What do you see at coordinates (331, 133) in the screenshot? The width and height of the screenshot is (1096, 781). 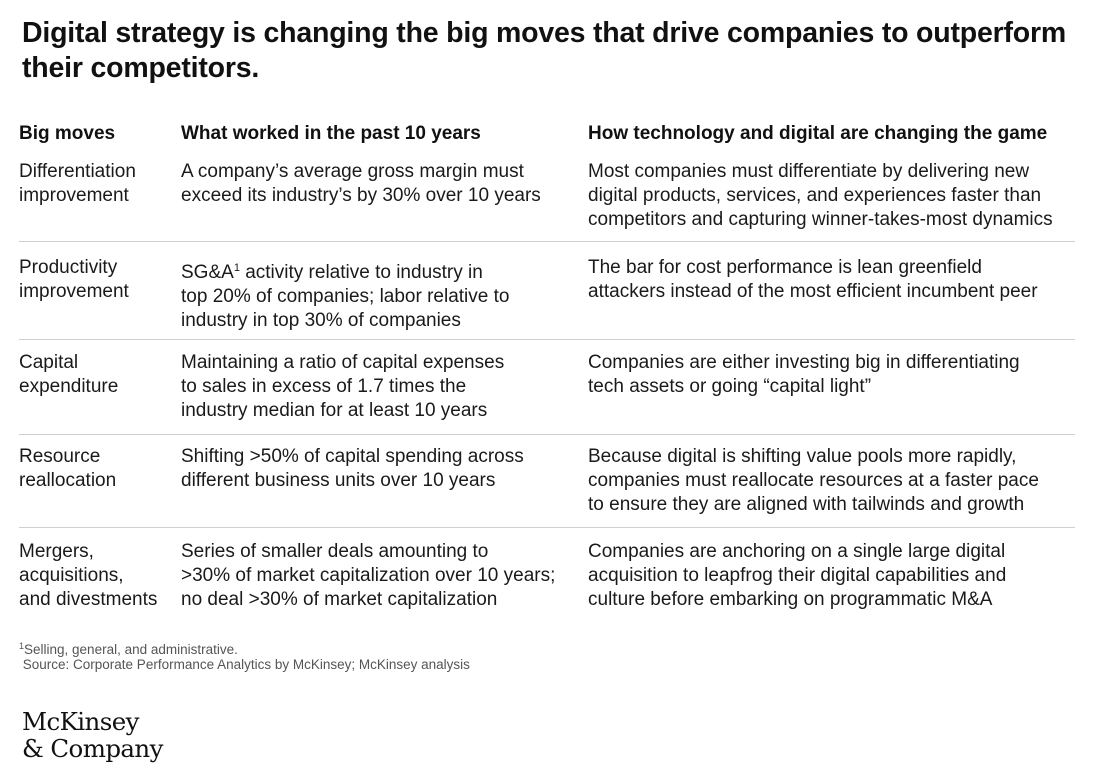 I see `header-past-10-years: What worked in the past 10 years` at bounding box center [331, 133].